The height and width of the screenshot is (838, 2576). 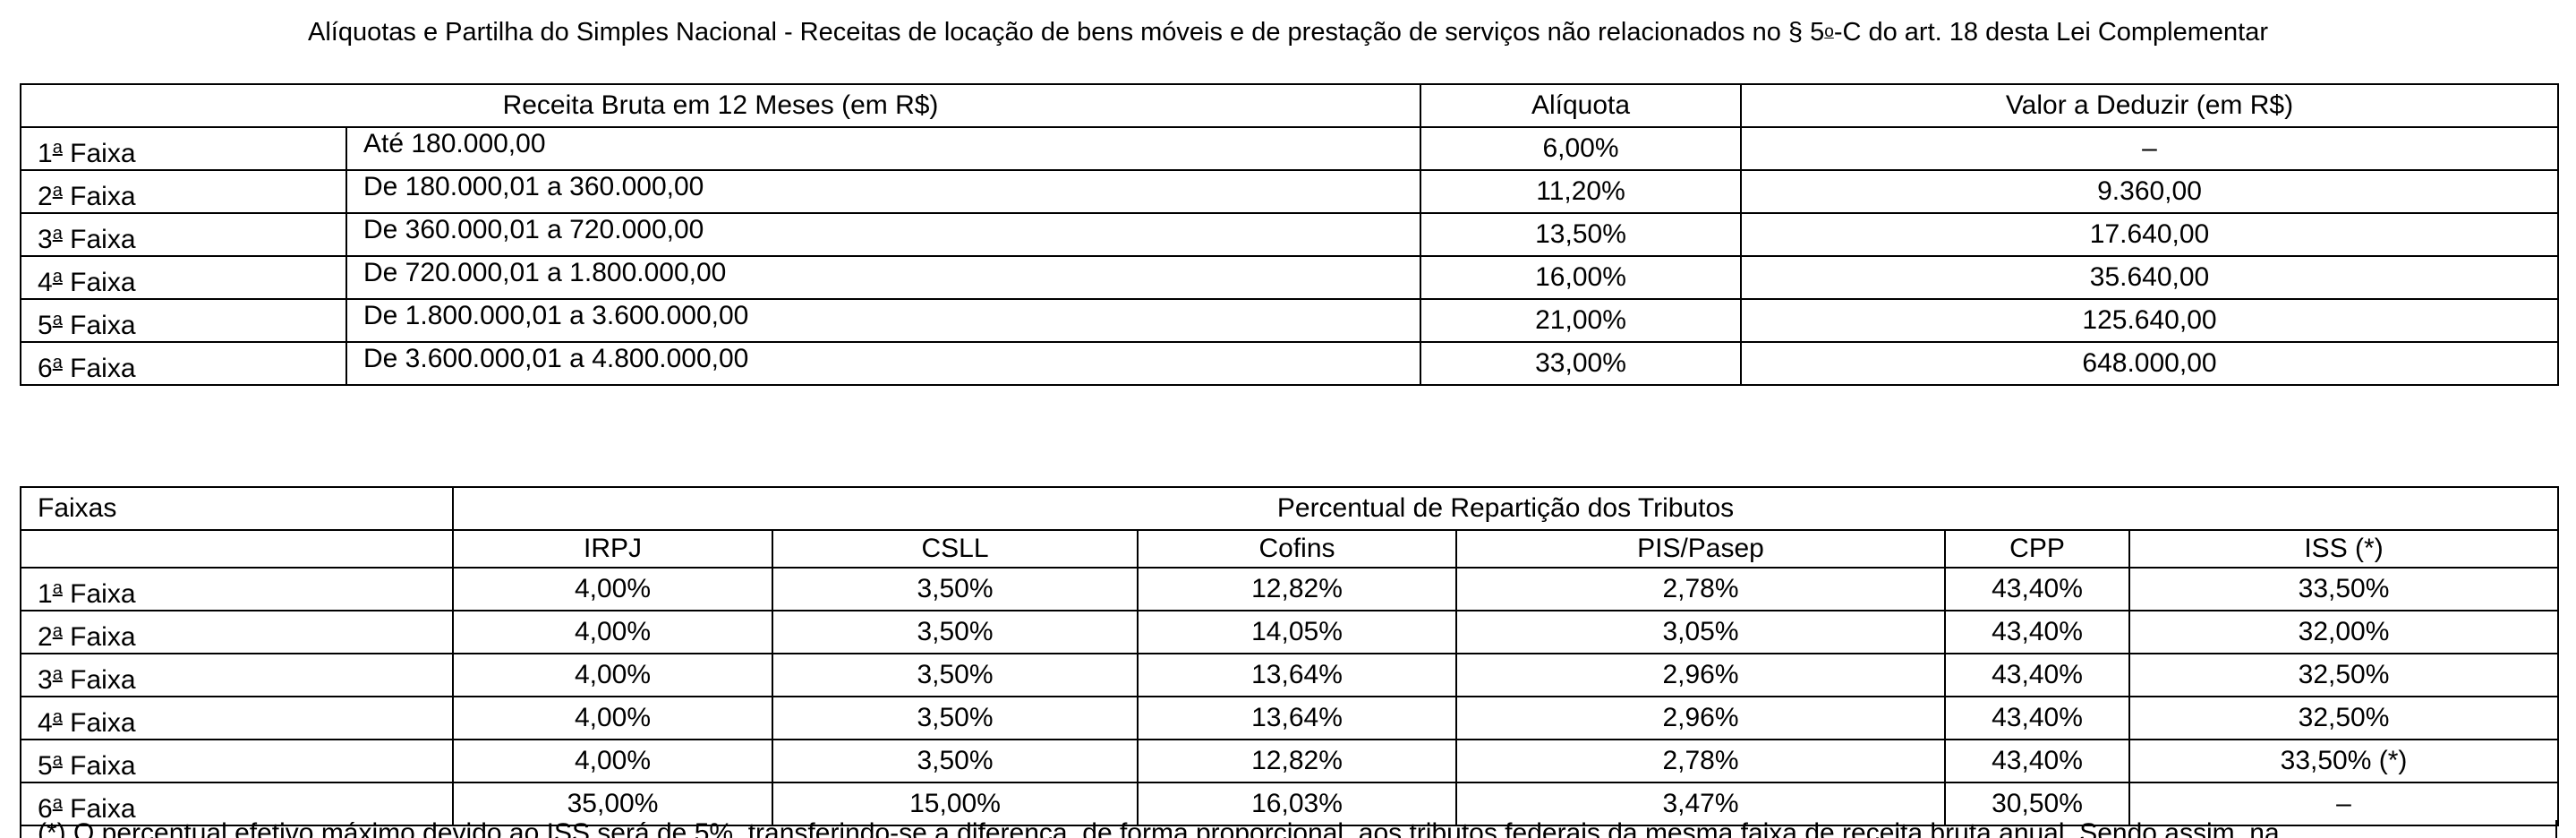 What do you see at coordinates (1829, 32) in the screenshot?
I see `title-superscript: o` at bounding box center [1829, 32].